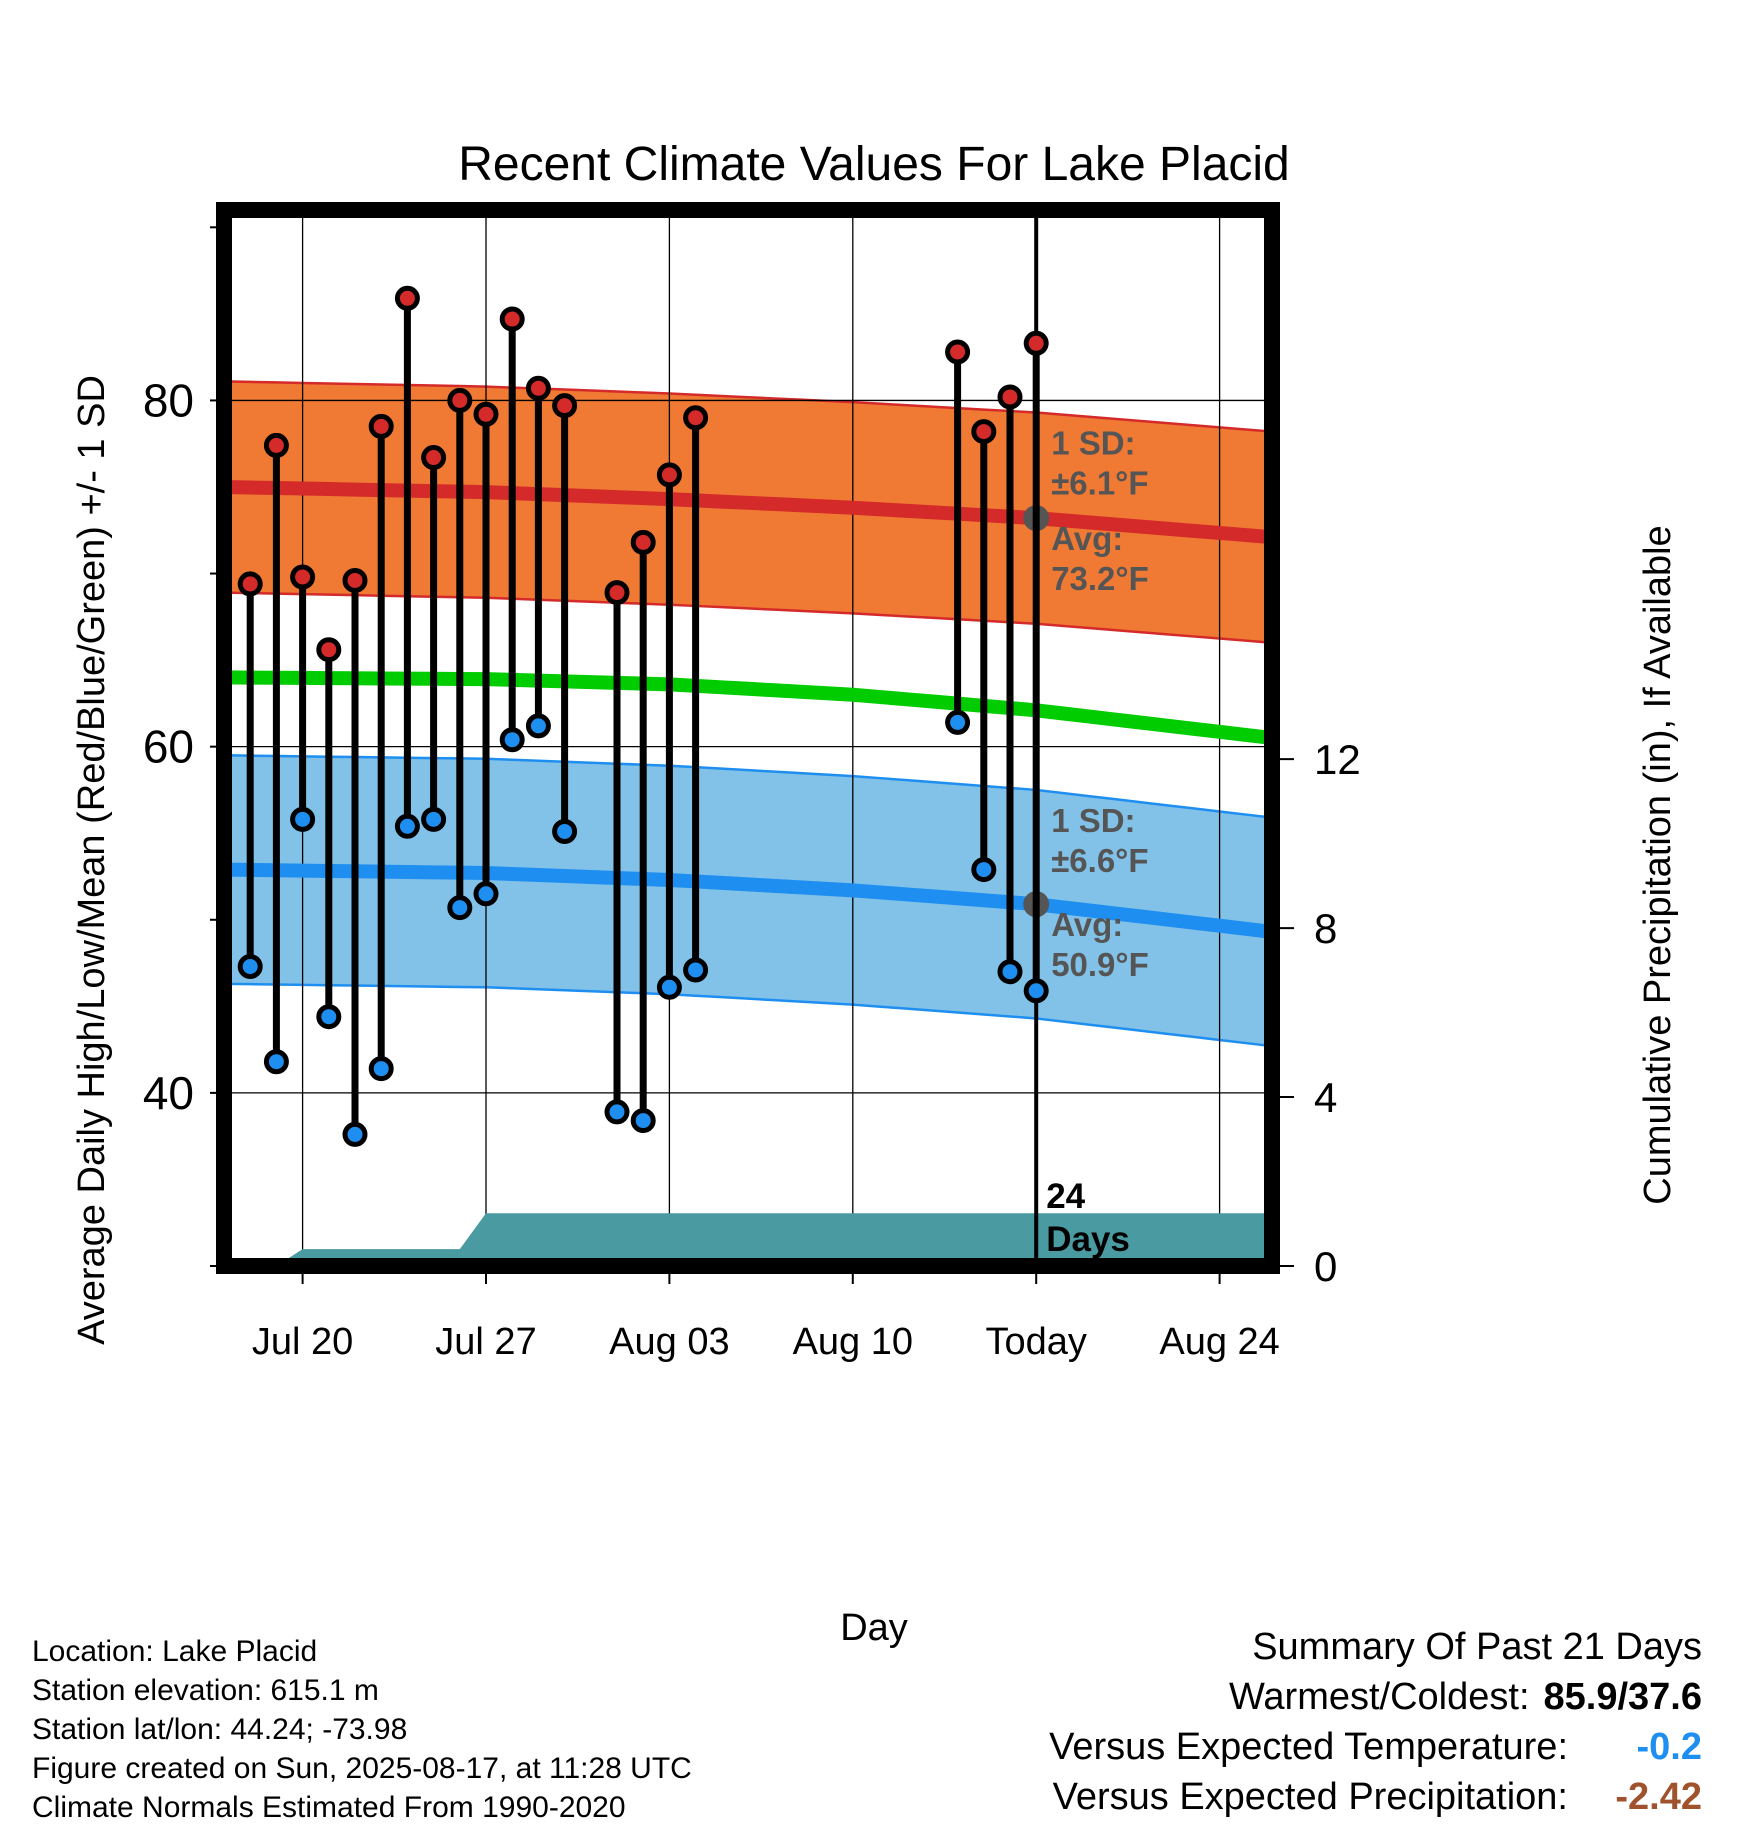 This screenshot has width=1748, height=1828. Describe the element at coordinates (748, 406) in the screenshot. I see `normal-high-band-upper` at that location.